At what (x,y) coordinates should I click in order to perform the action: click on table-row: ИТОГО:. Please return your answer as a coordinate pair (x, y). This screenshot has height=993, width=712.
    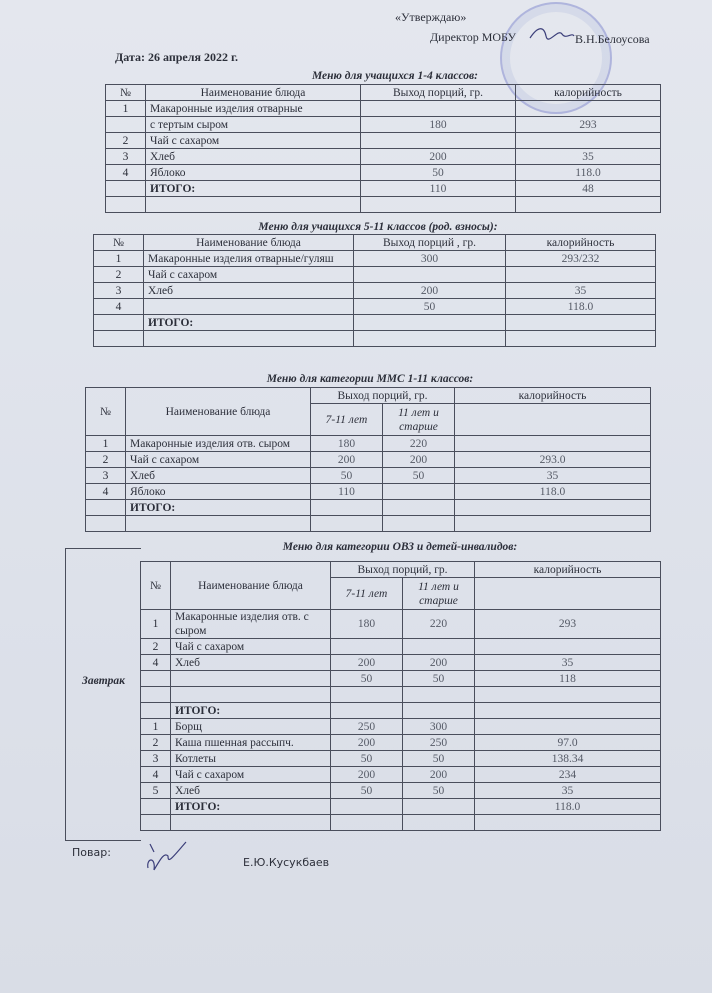
    Looking at the image, I should click on (368, 507).